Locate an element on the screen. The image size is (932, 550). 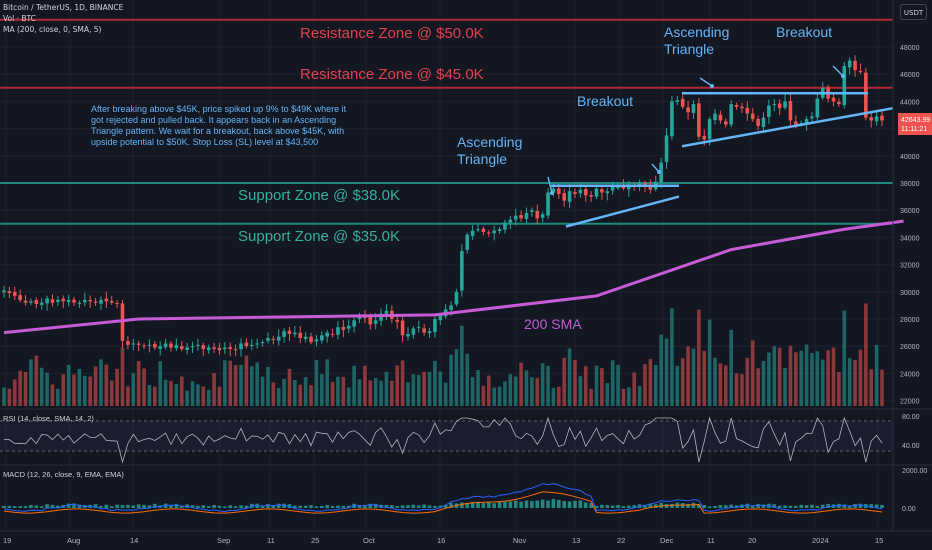
time-tick: Nov is located at coordinates (520, 540).